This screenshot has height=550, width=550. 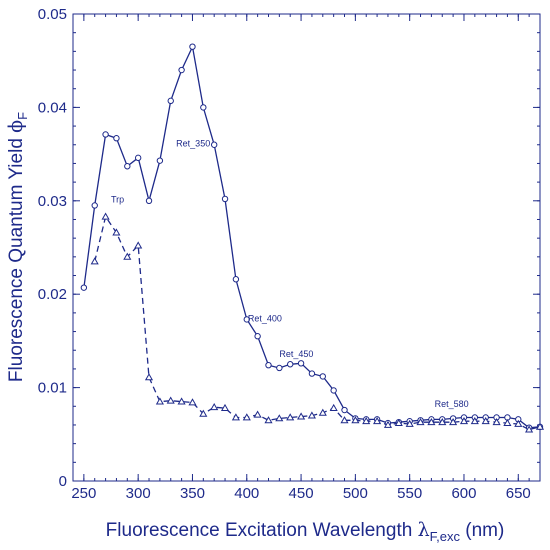 What do you see at coordinates (52, 107) in the screenshot?
I see `y-tick-label: 0.04` at bounding box center [52, 107].